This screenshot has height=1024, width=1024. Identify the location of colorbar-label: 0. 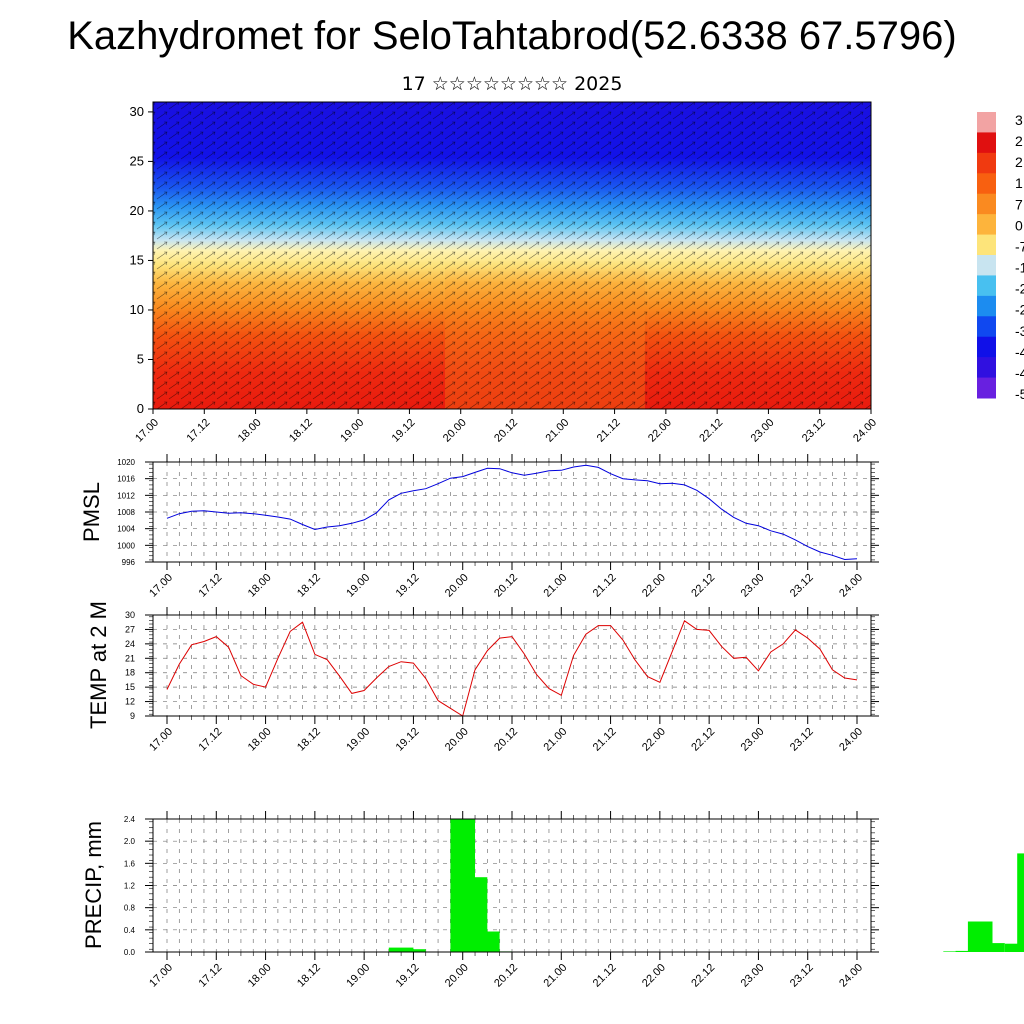
(1019, 225).